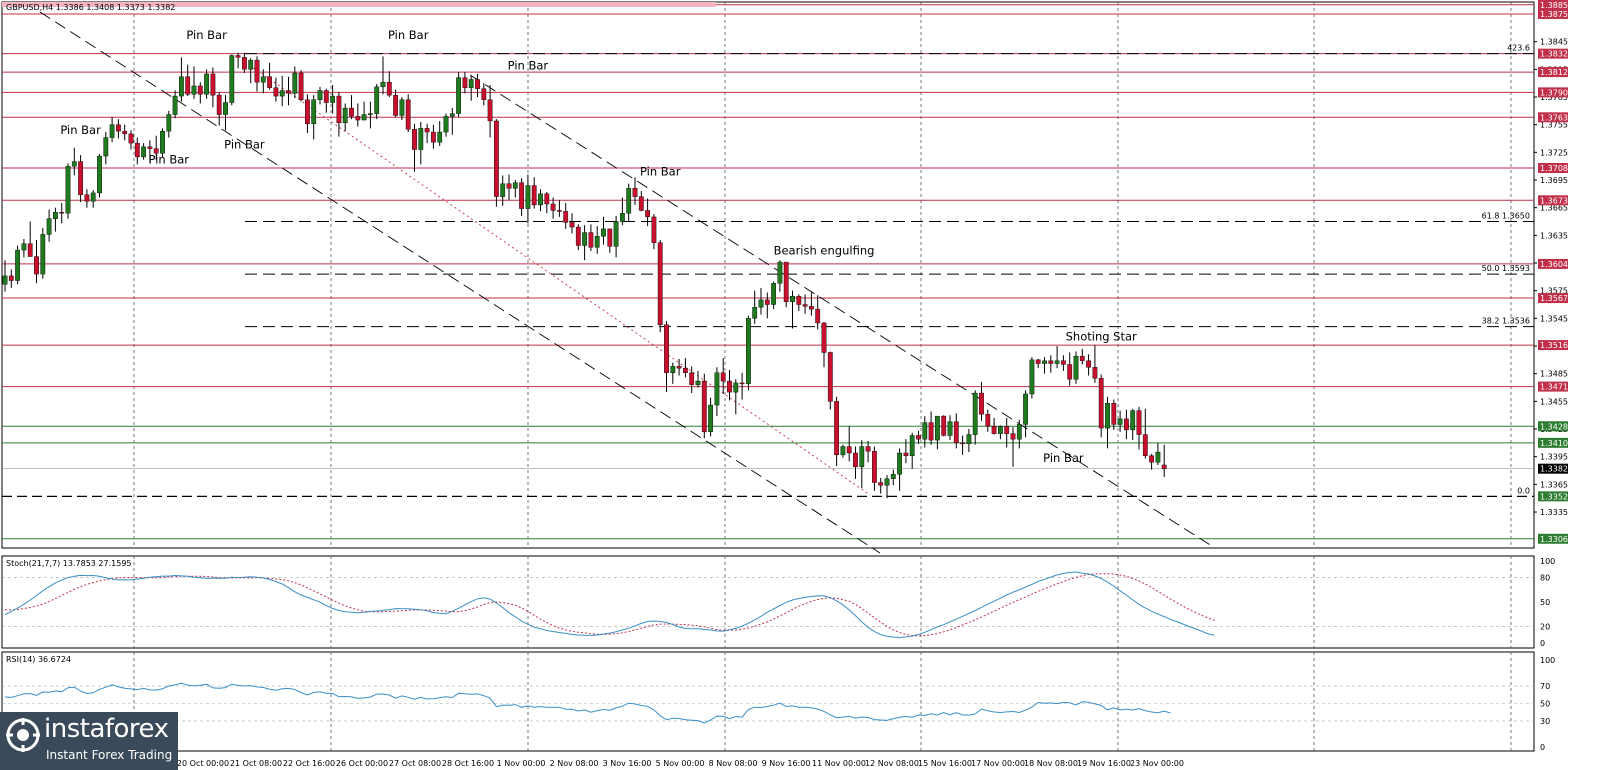 Image resolution: width=1599 pixels, height=770 pixels. What do you see at coordinates (1554, 484) in the screenshot?
I see `y-tick-label: 1.3365` at bounding box center [1554, 484].